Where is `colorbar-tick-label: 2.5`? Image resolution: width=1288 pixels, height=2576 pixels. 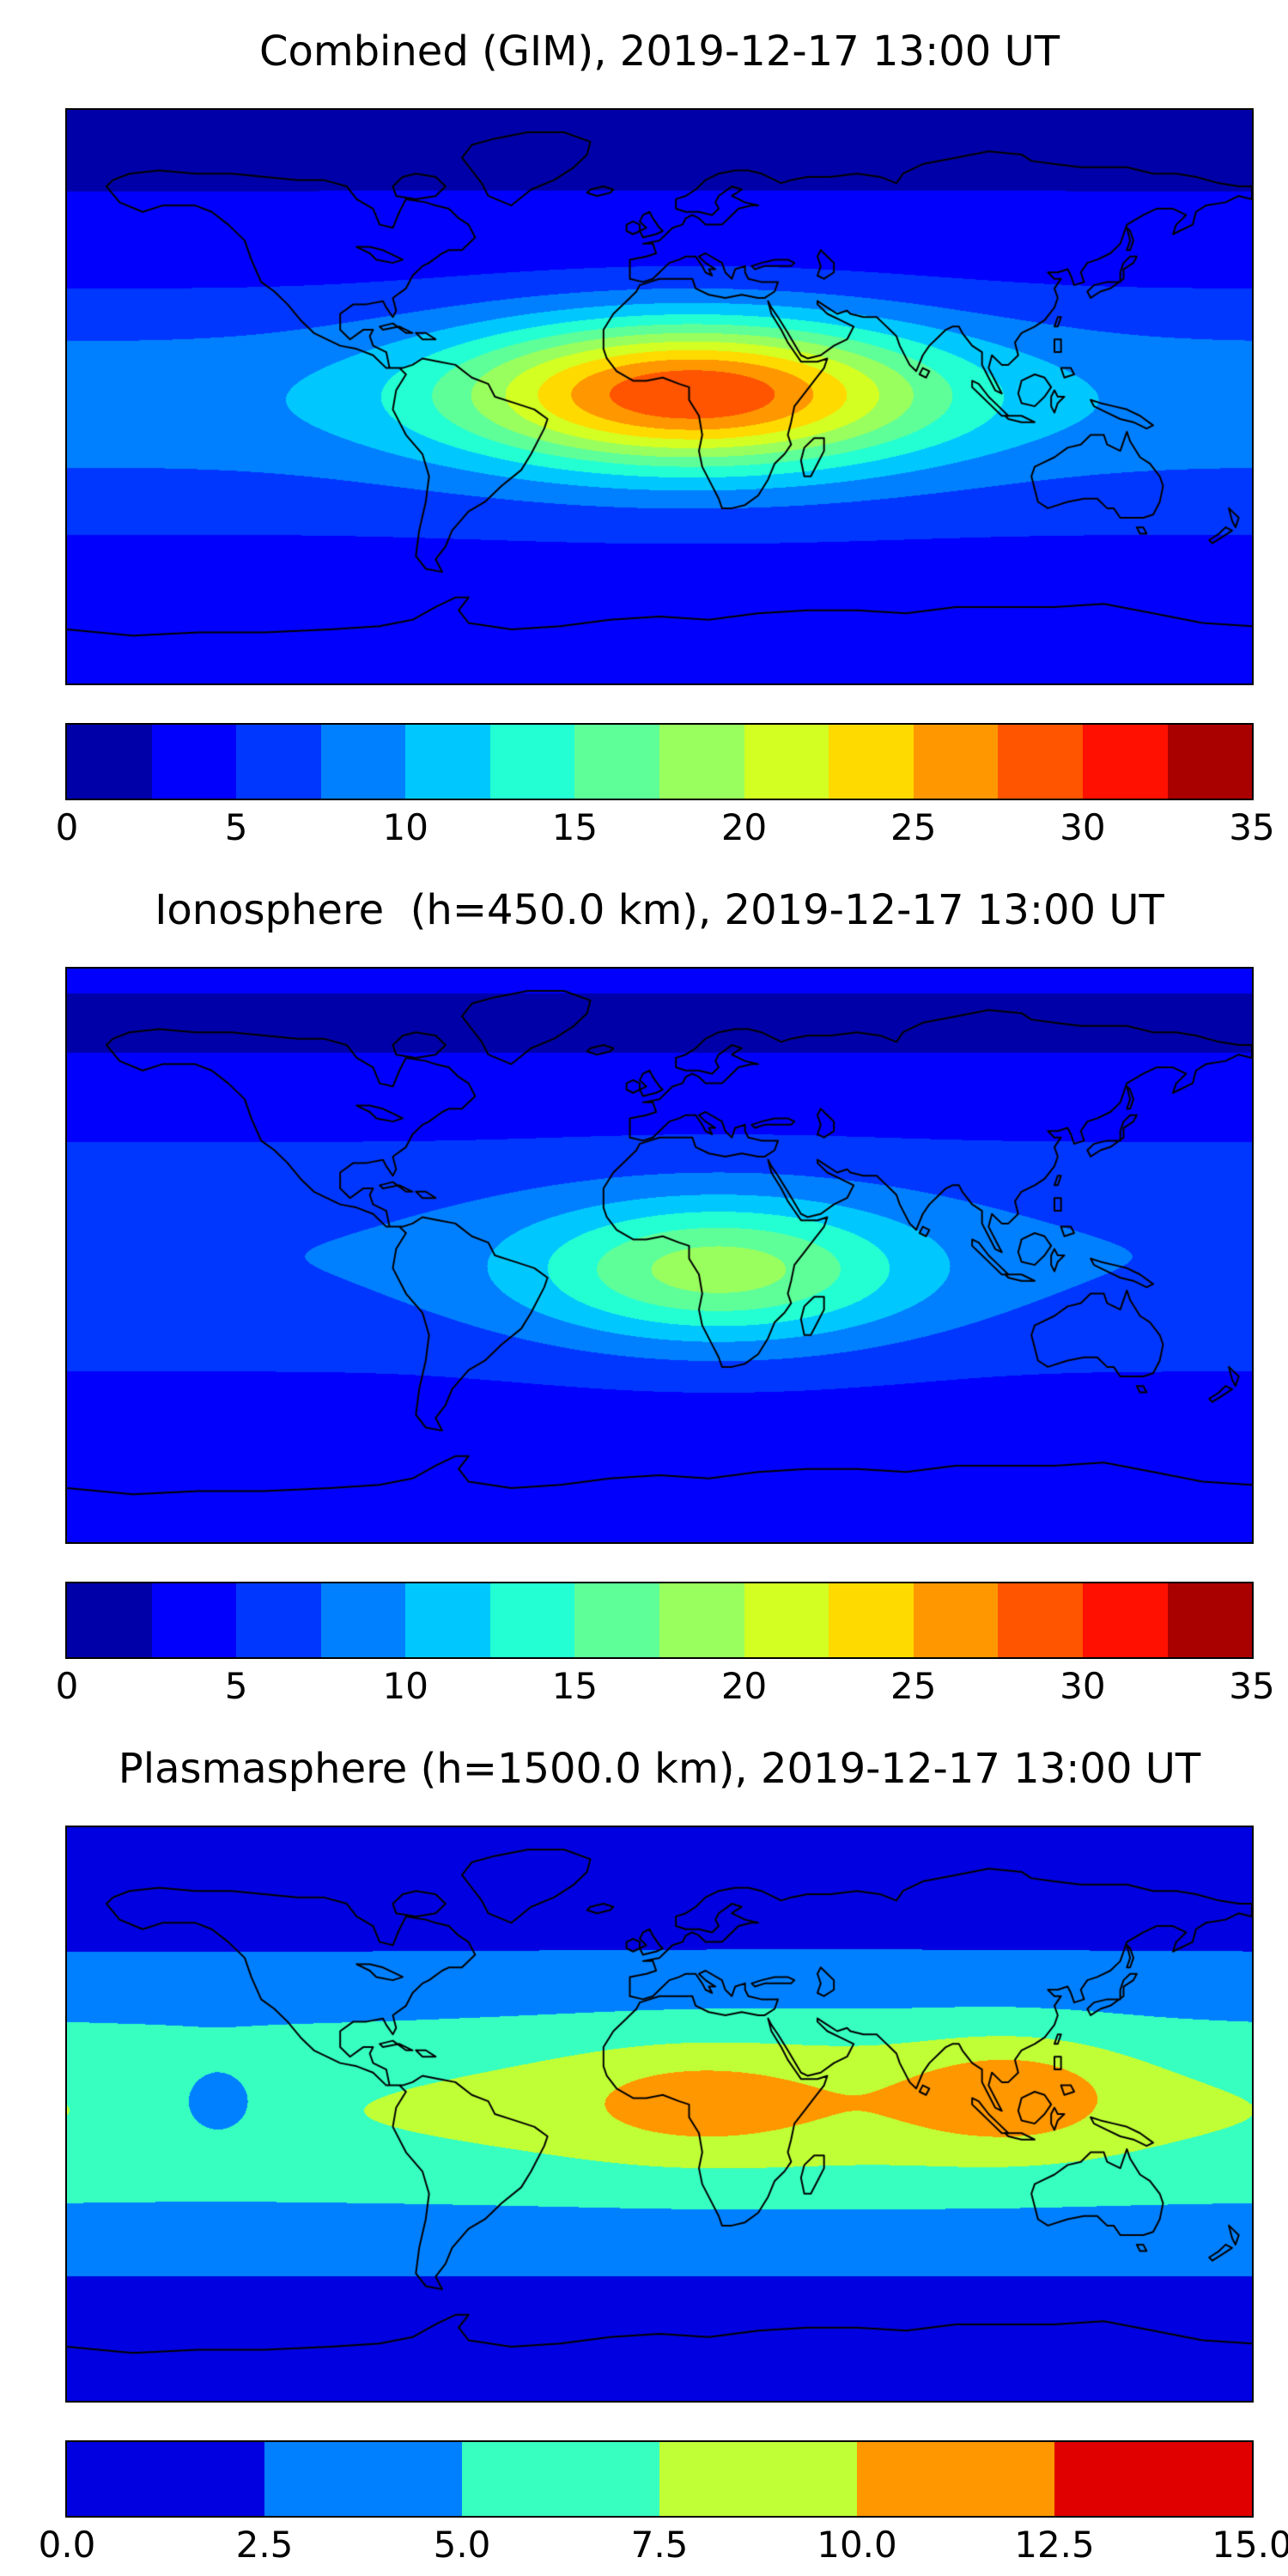
colorbar-tick-label: 2.5 is located at coordinates (264, 2545).